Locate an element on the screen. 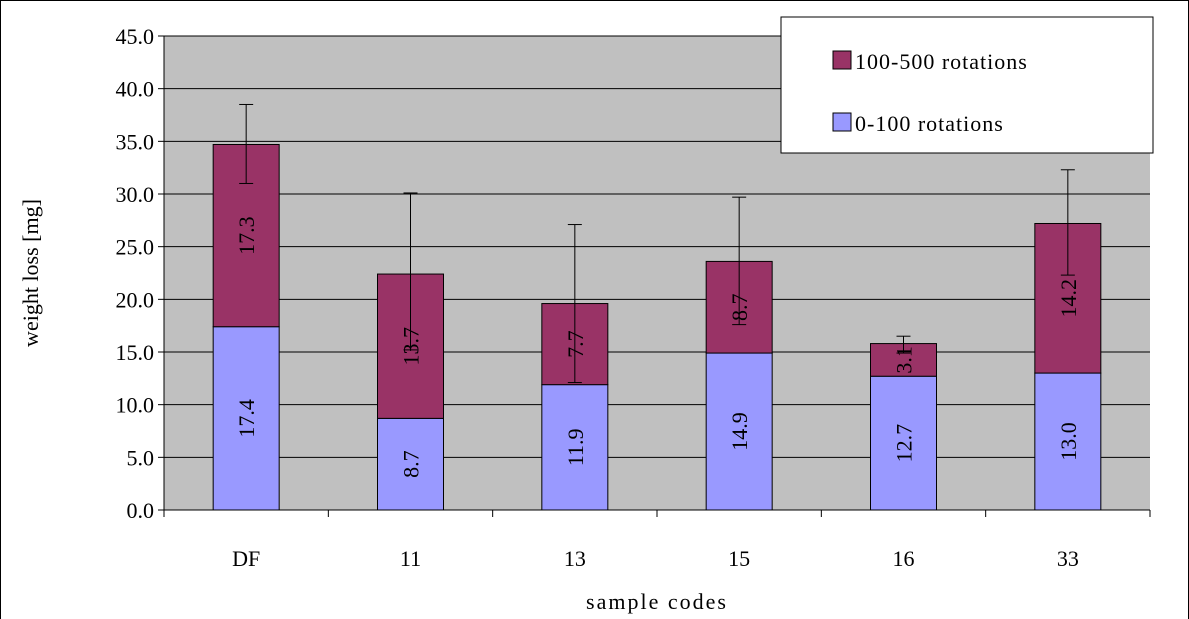 This screenshot has height=619, width=1189. y-tick-label: 30.0 is located at coordinates (135, 194).